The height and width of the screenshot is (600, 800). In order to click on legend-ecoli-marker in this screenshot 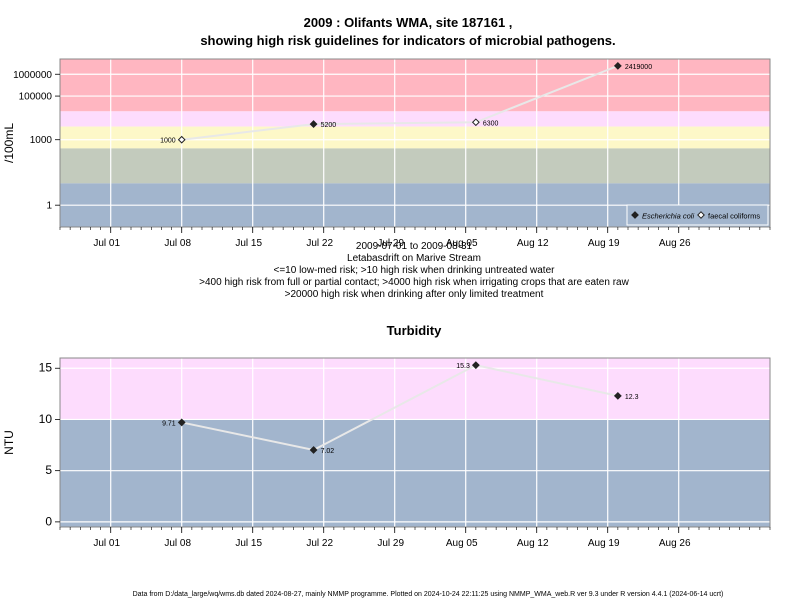, I will do `click(635, 215)`.